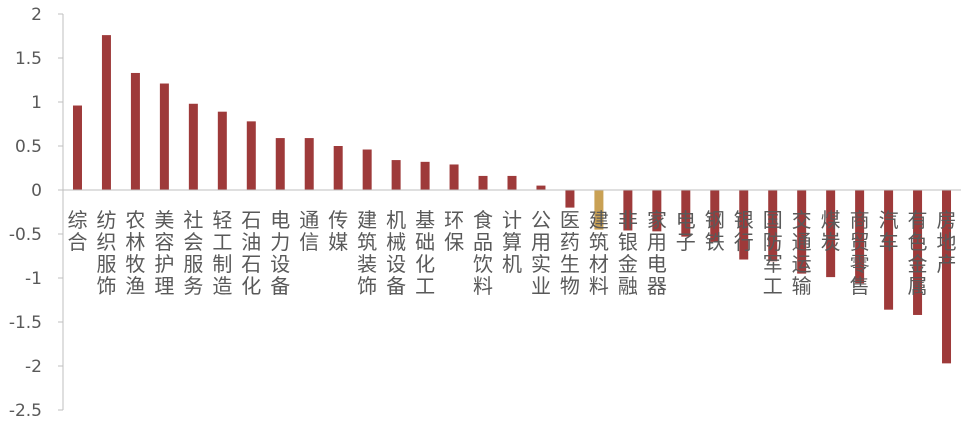 The width and height of the screenshot is (961, 421). I want to click on x-category-label: 轻工制造, so click(222, 253).